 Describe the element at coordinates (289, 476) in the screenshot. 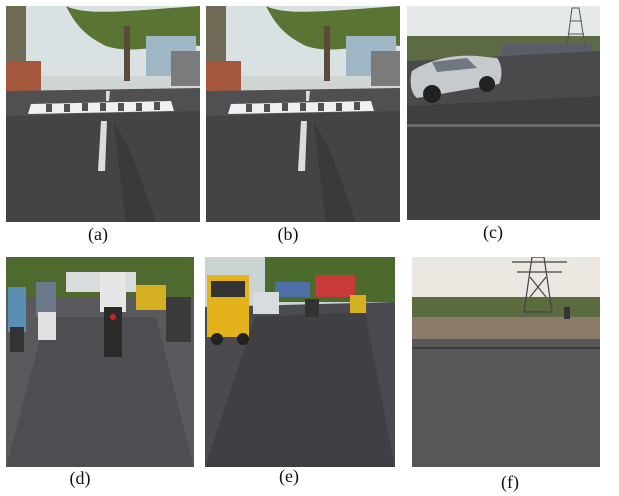

I see `caption-e: (e)` at that location.